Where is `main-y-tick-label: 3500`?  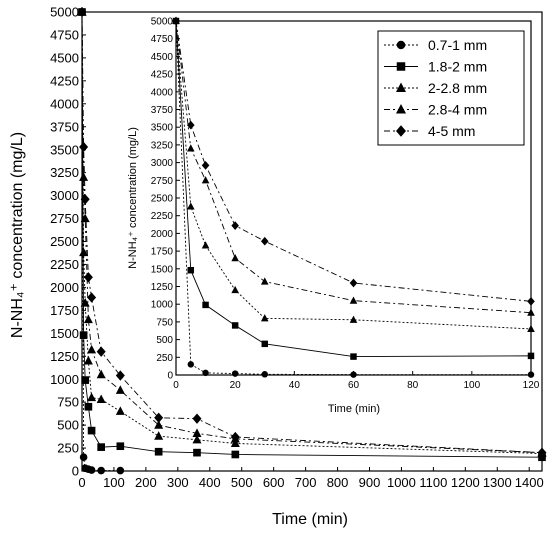 main-y-tick-label: 3500 is located at coordinates (64, 149).